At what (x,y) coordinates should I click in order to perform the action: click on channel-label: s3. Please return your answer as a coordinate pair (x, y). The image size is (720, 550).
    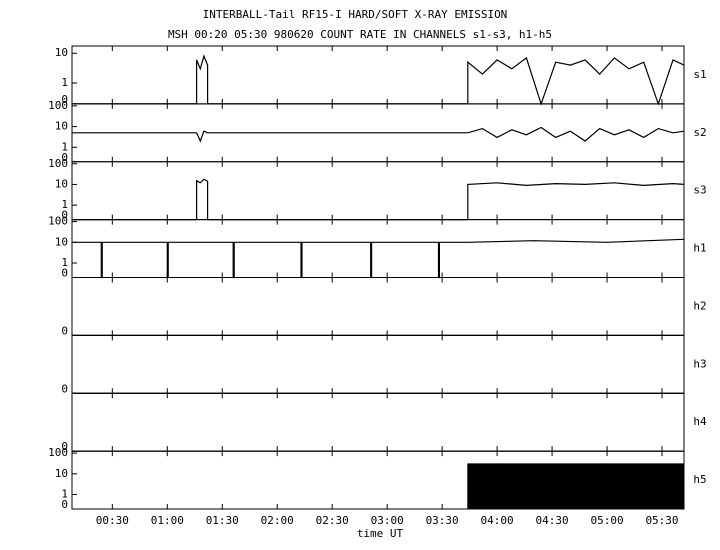
    Looking at the image, I should click on (699, 190).